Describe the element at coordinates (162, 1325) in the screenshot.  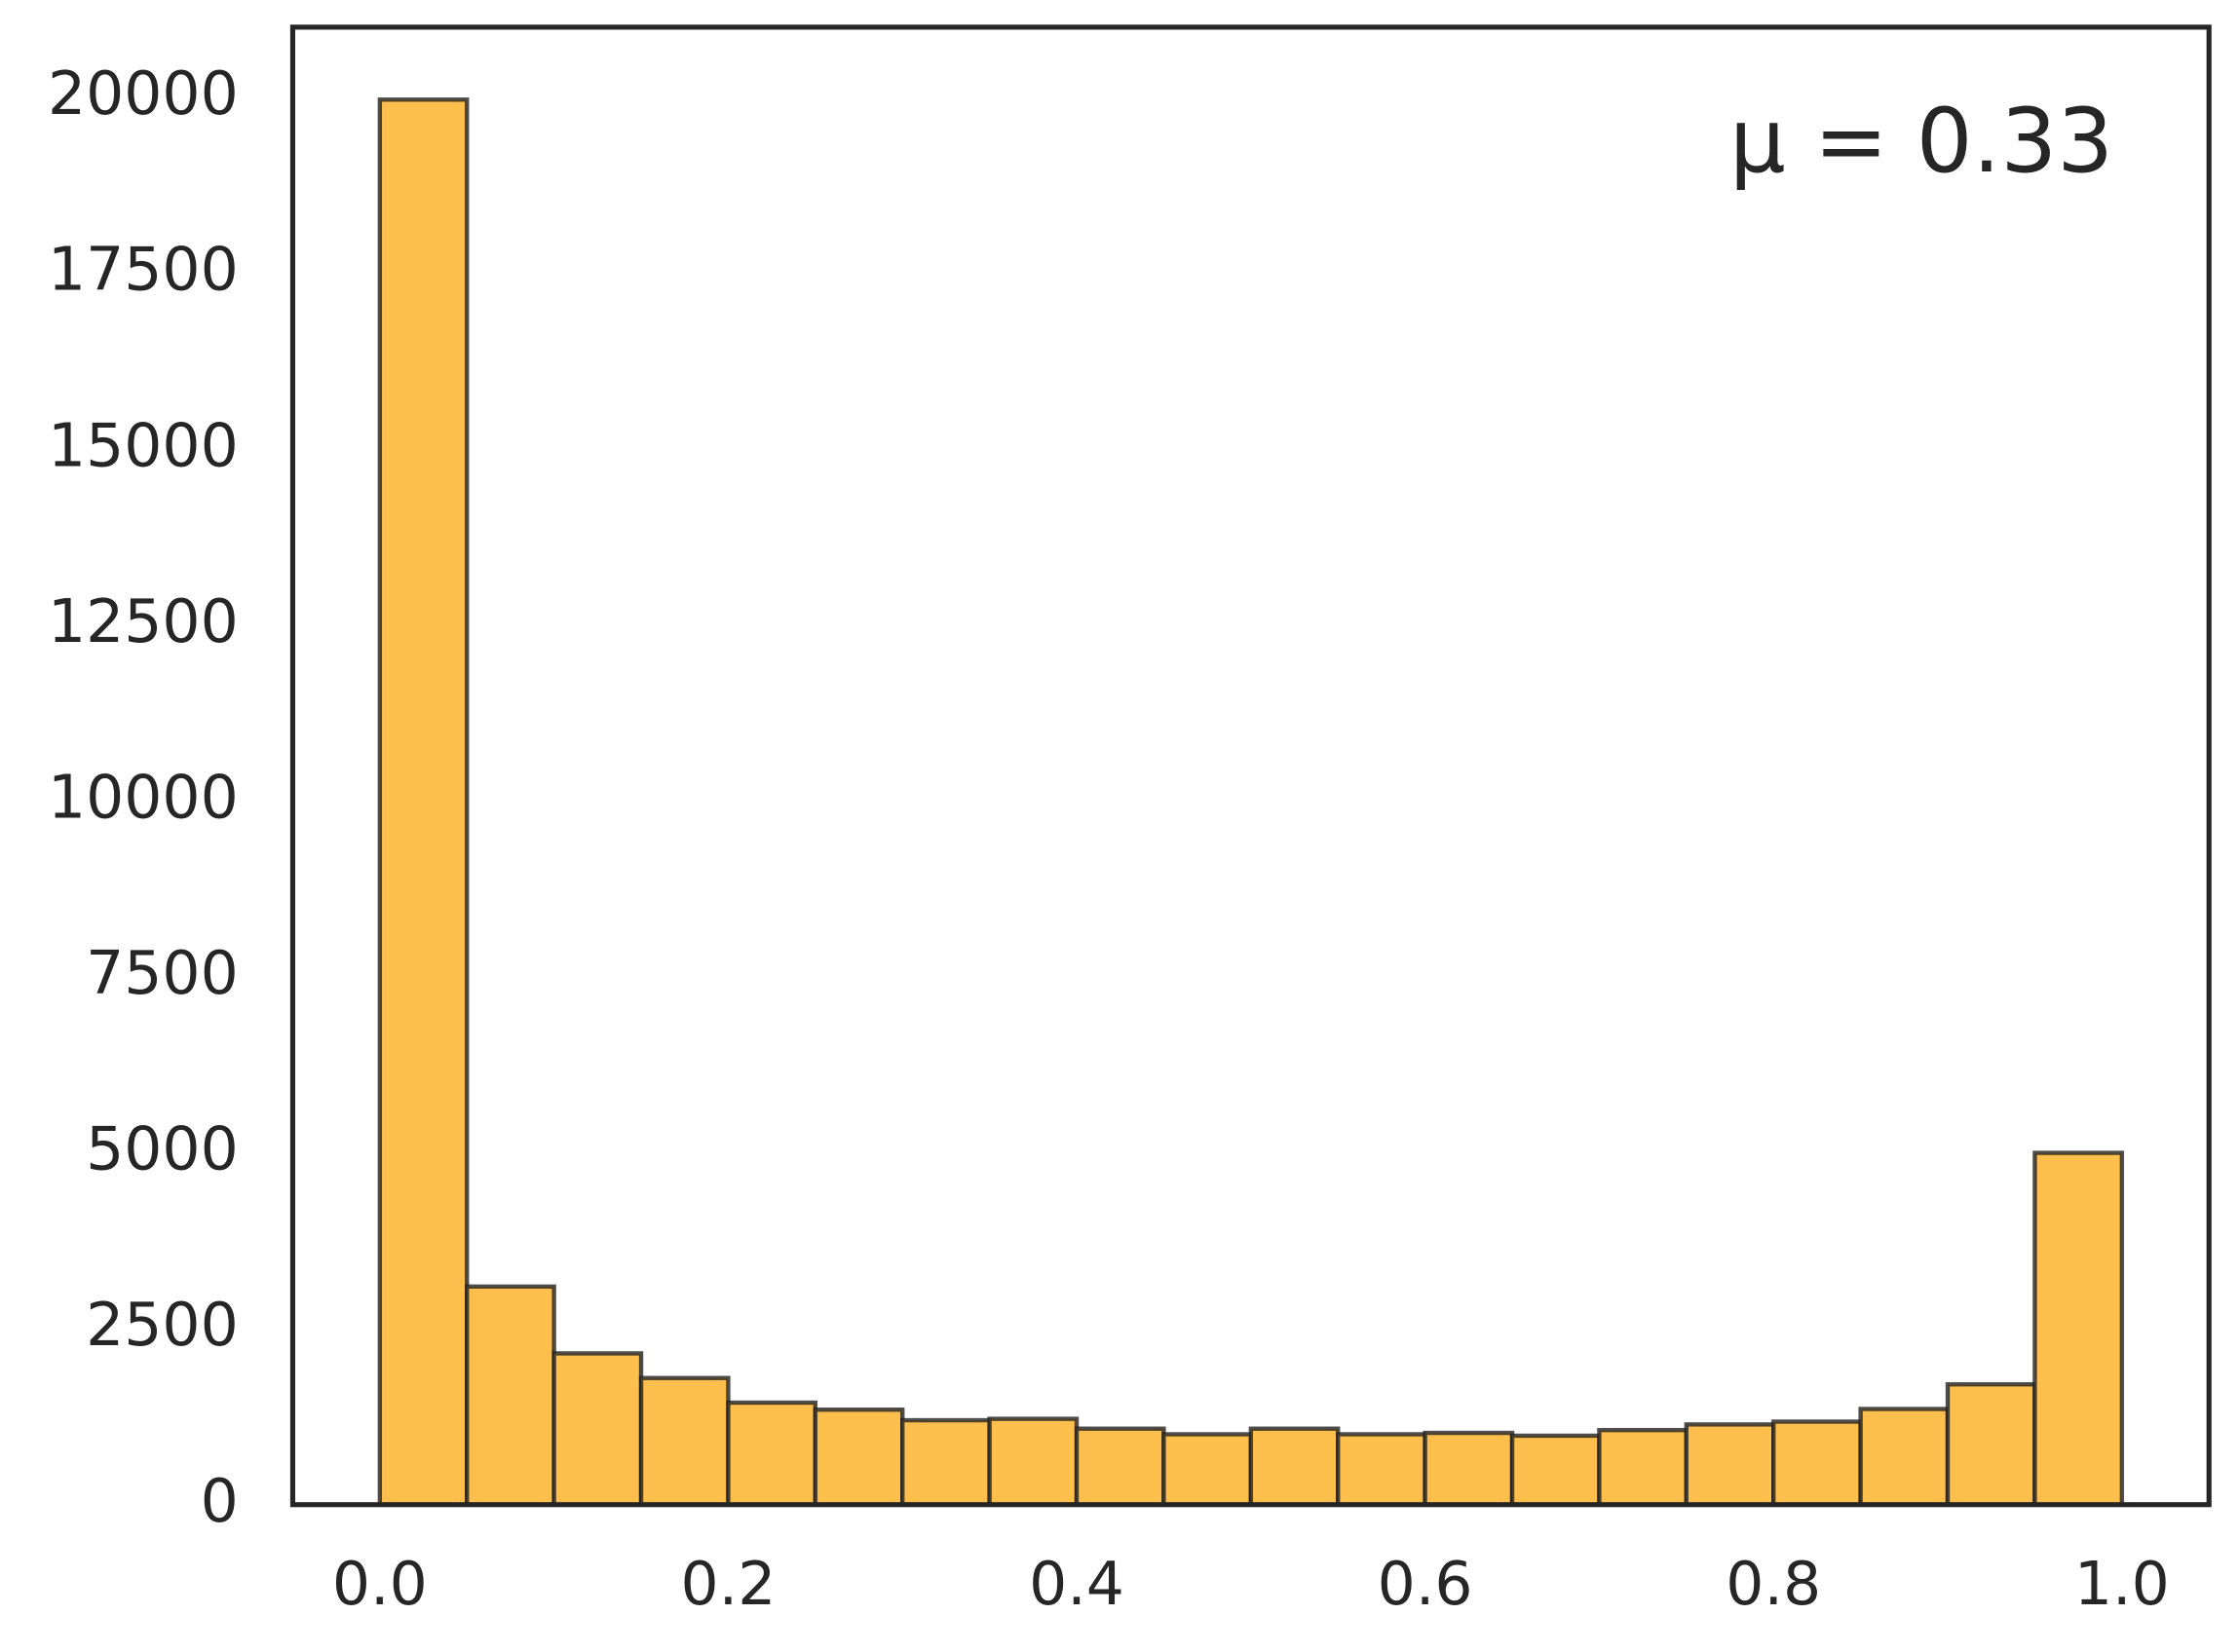
I see `y-tick-label: 2500` at that location.